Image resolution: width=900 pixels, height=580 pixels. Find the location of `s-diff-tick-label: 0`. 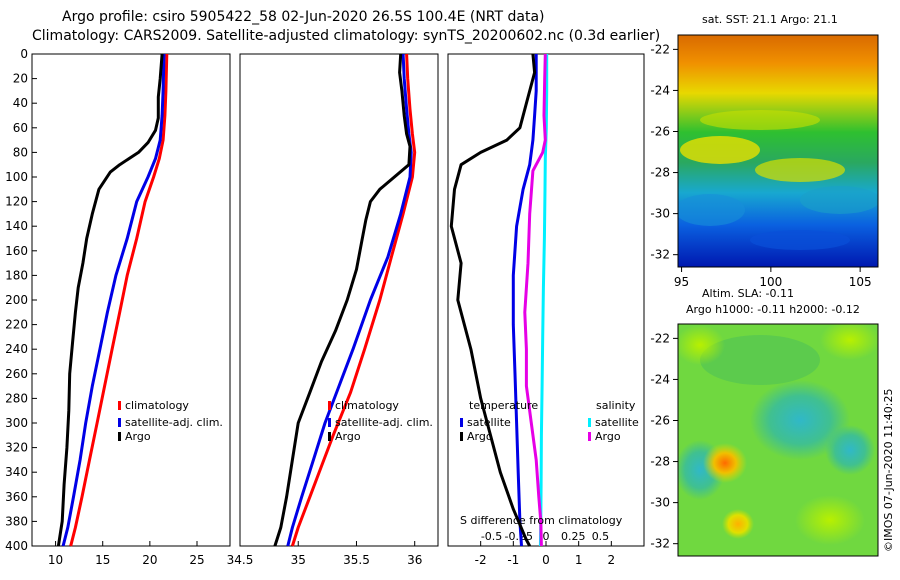

s-diff-tick-label: 0 is located at coordinates (546, 536).